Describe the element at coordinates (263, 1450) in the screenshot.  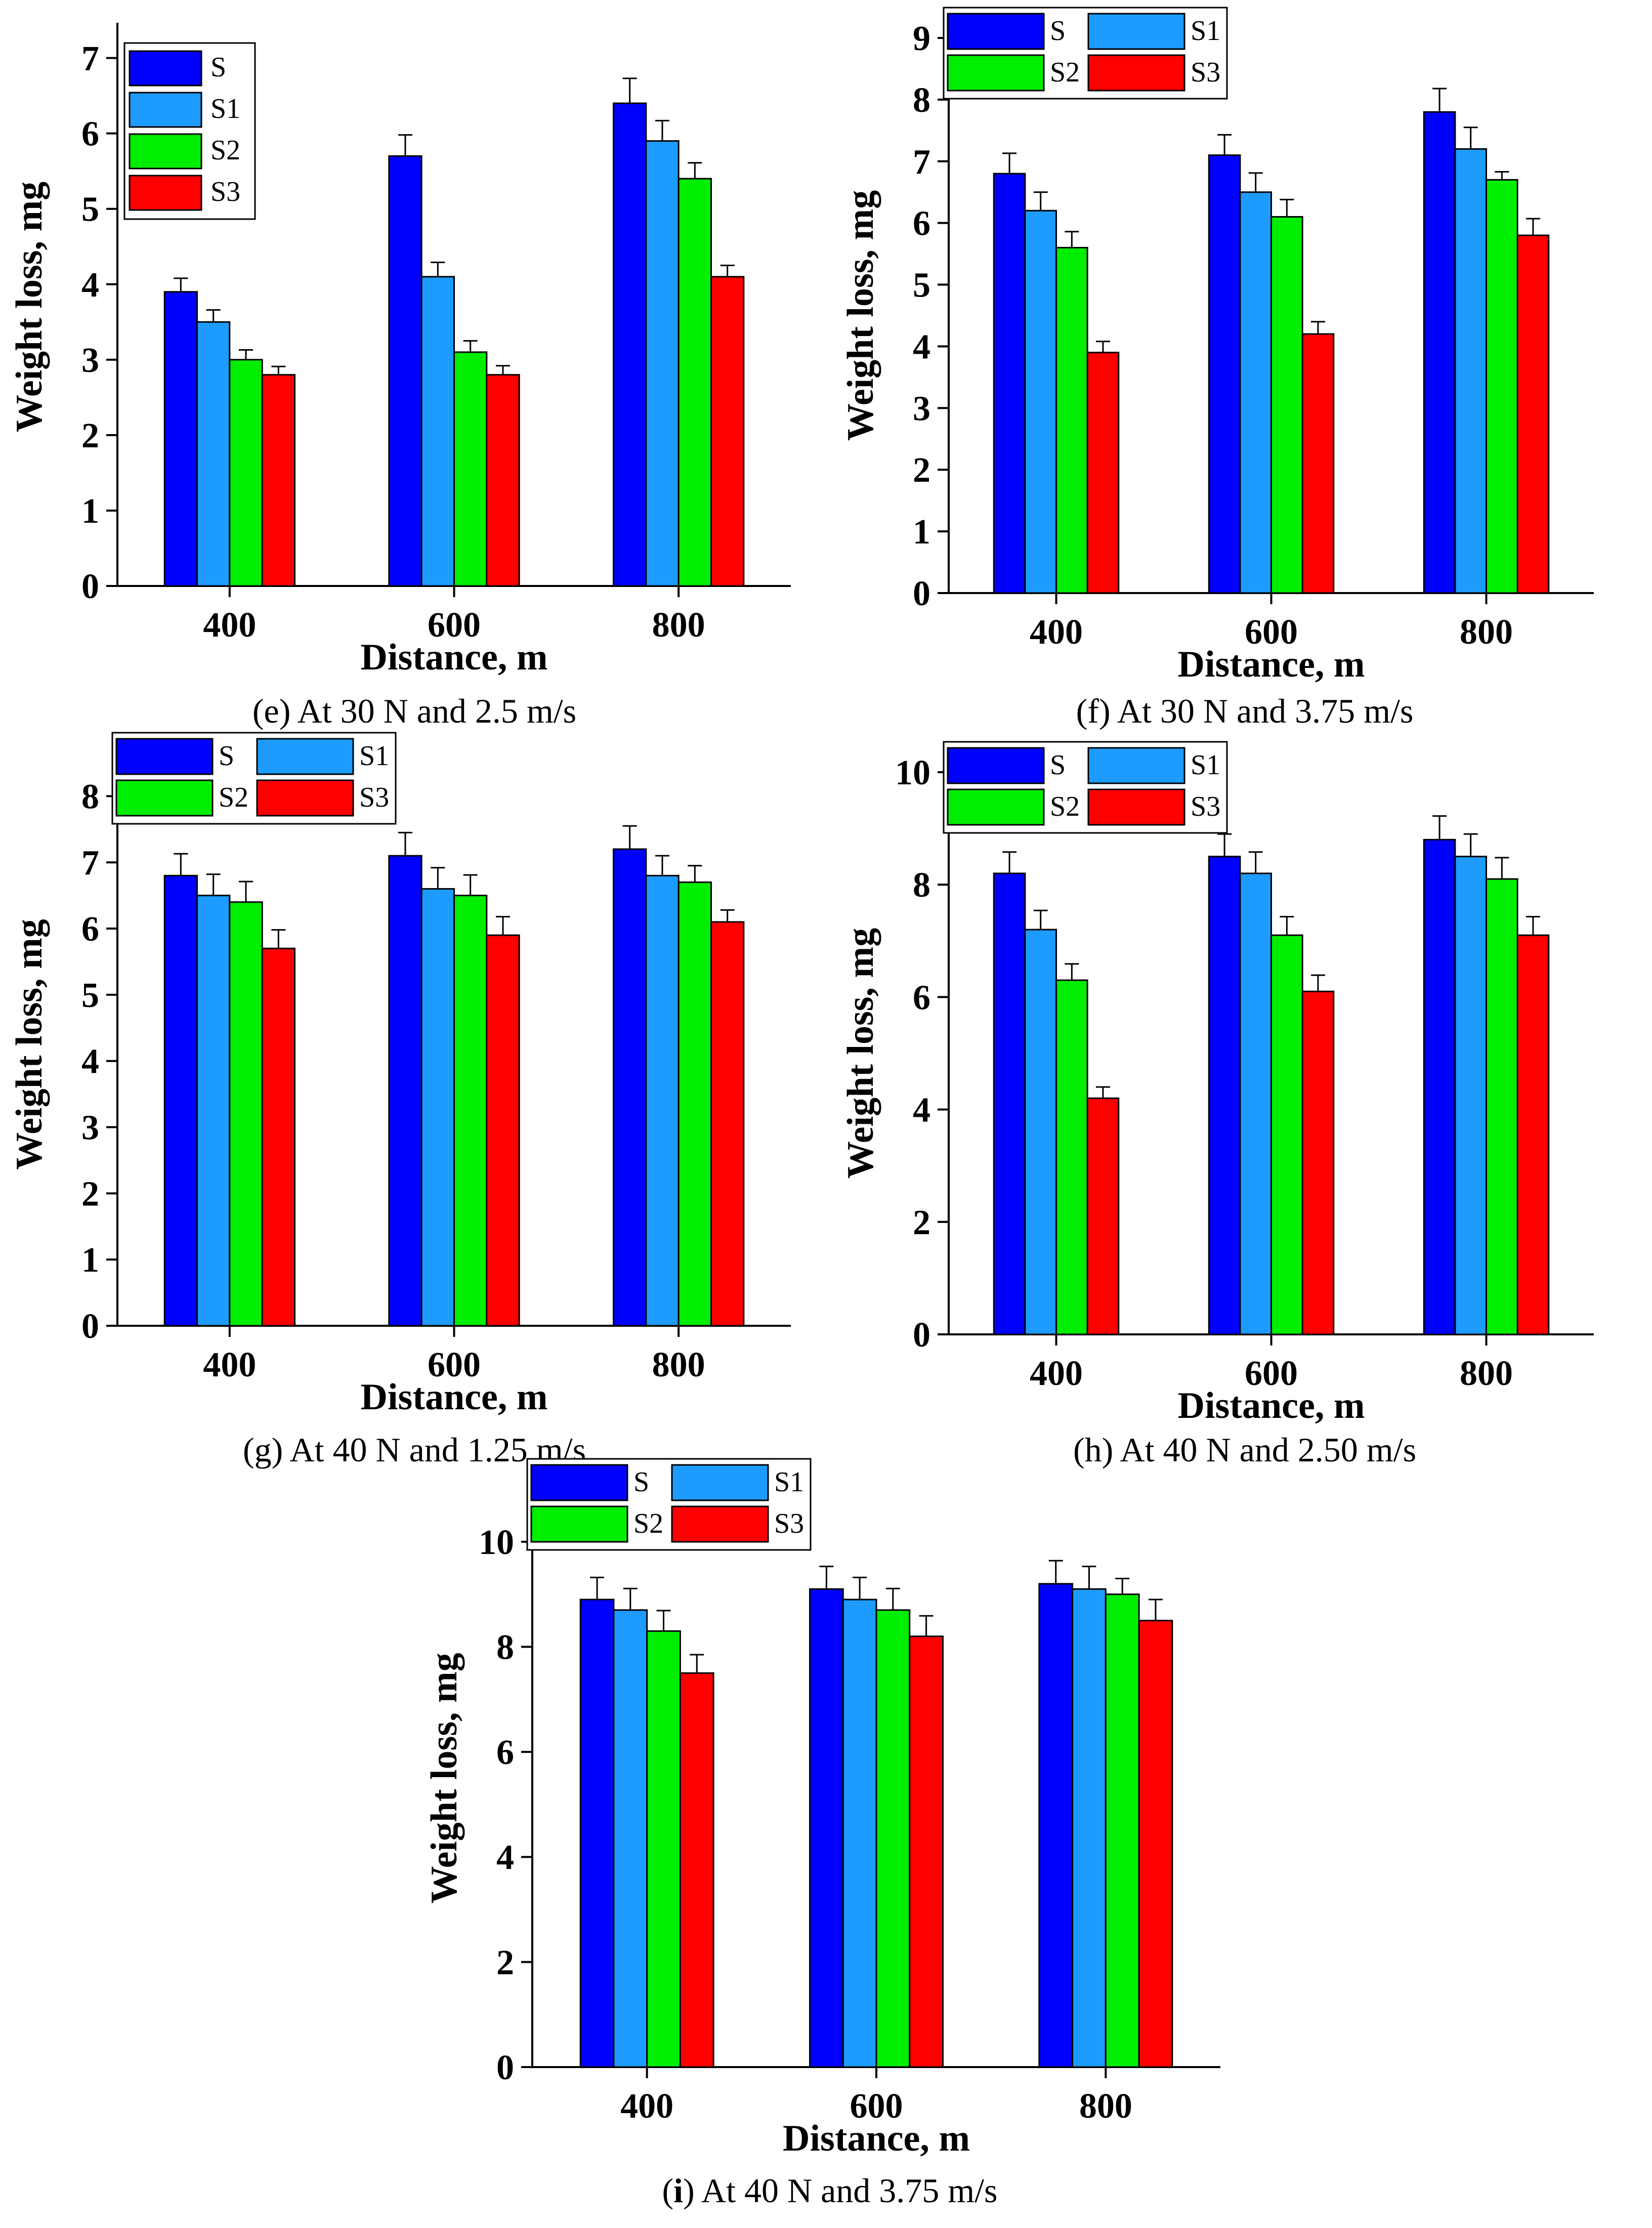
I see `caption-part: g` at that location.